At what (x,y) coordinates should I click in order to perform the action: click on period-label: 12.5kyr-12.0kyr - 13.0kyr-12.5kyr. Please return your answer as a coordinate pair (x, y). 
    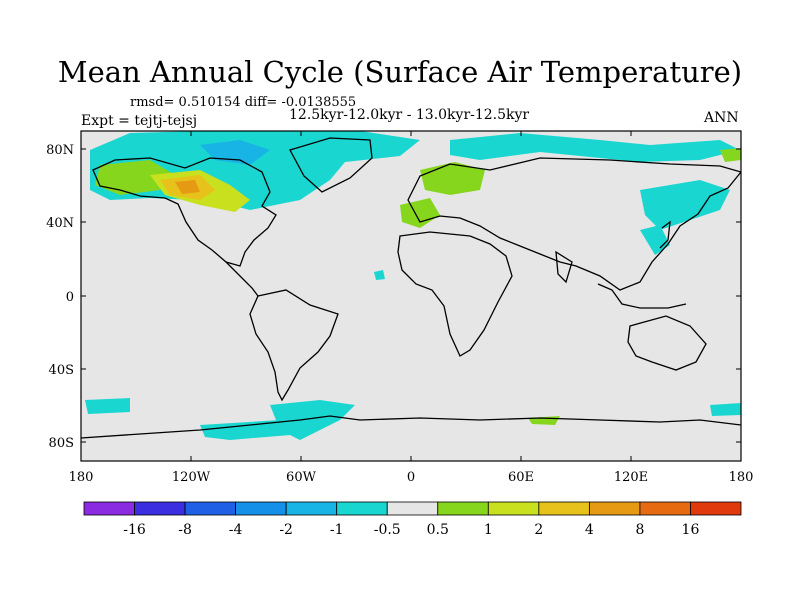
    Looking at the image, I should click on (409, 115).